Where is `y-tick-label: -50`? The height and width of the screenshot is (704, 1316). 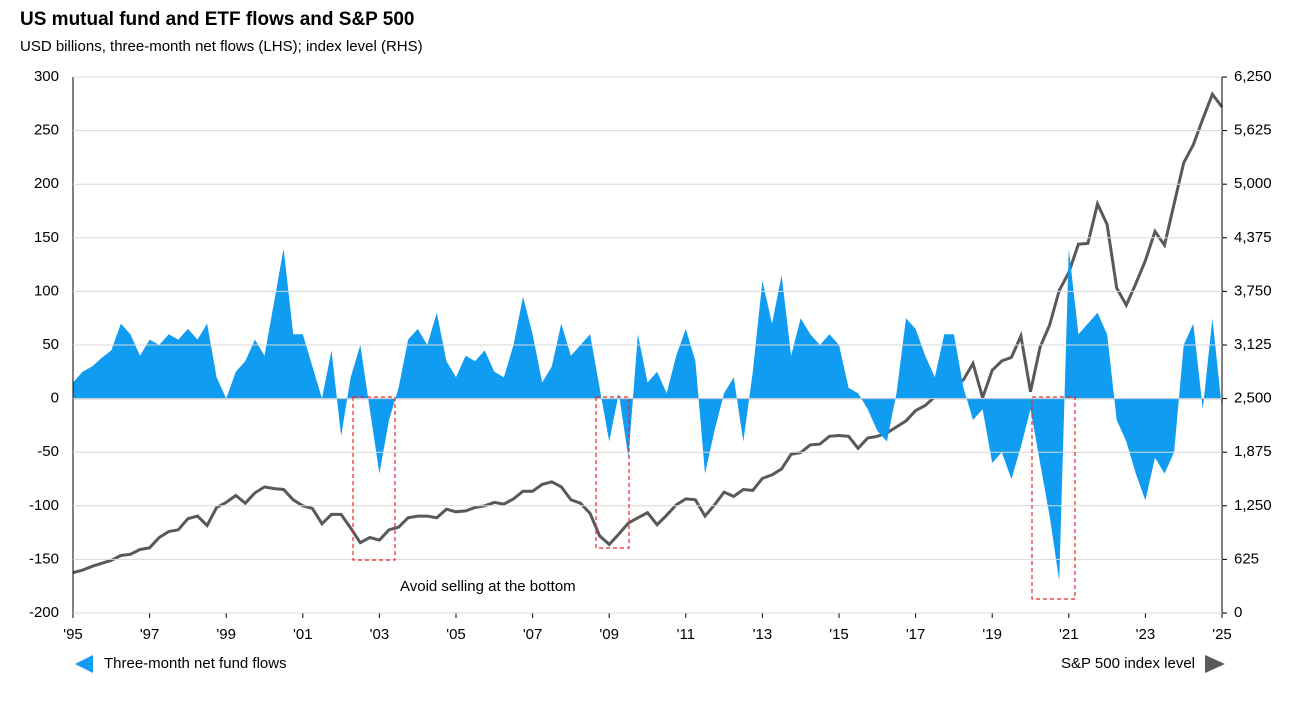
y-tick-label: -50 is located at coordinates (48, 451).